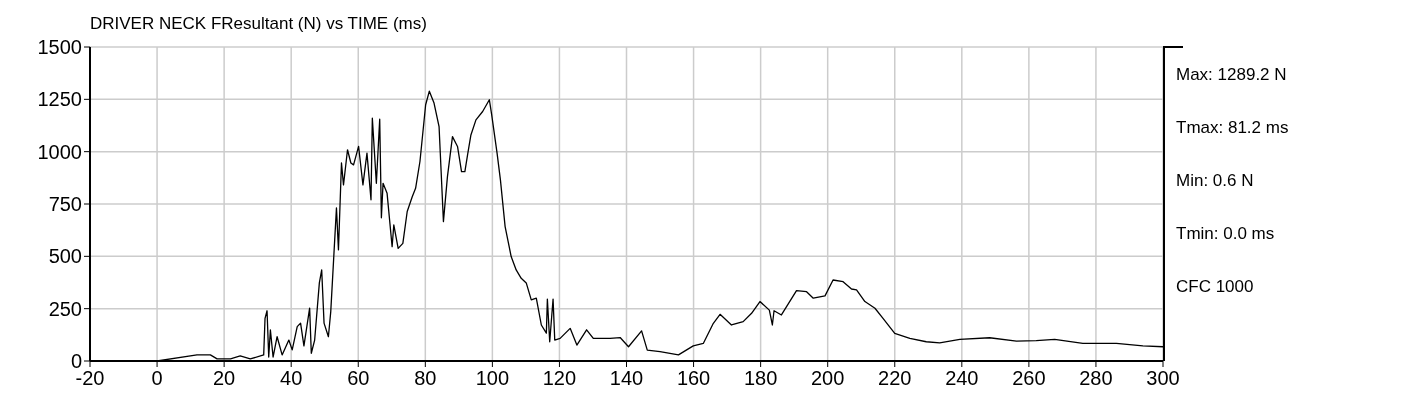 This screenshot has width=1416, height=407. What do you see at coordinates (760, 378) in the screenshot?
I see `x-tick-label: 180` at bounding box center [760, 378].